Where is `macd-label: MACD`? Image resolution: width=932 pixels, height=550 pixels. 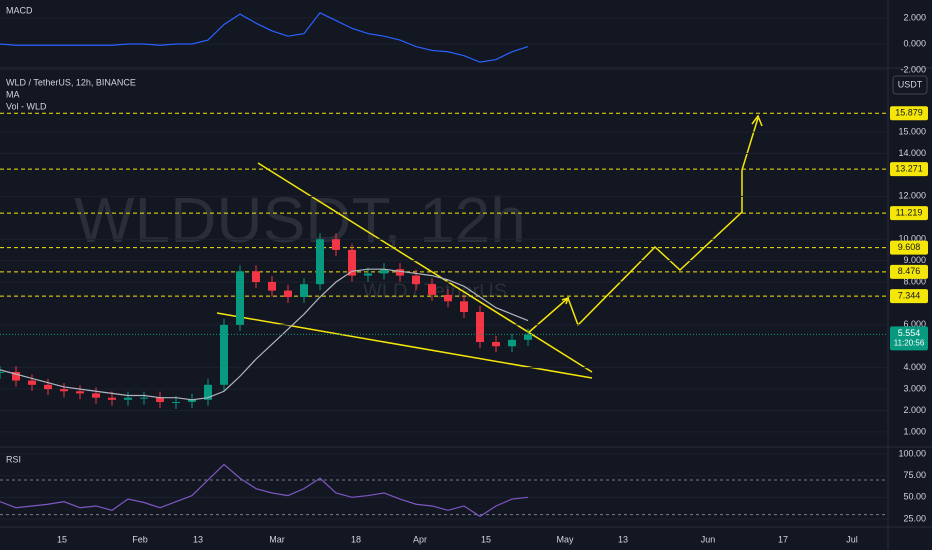 macd-label: MACD is located at coordinates (19, 10).